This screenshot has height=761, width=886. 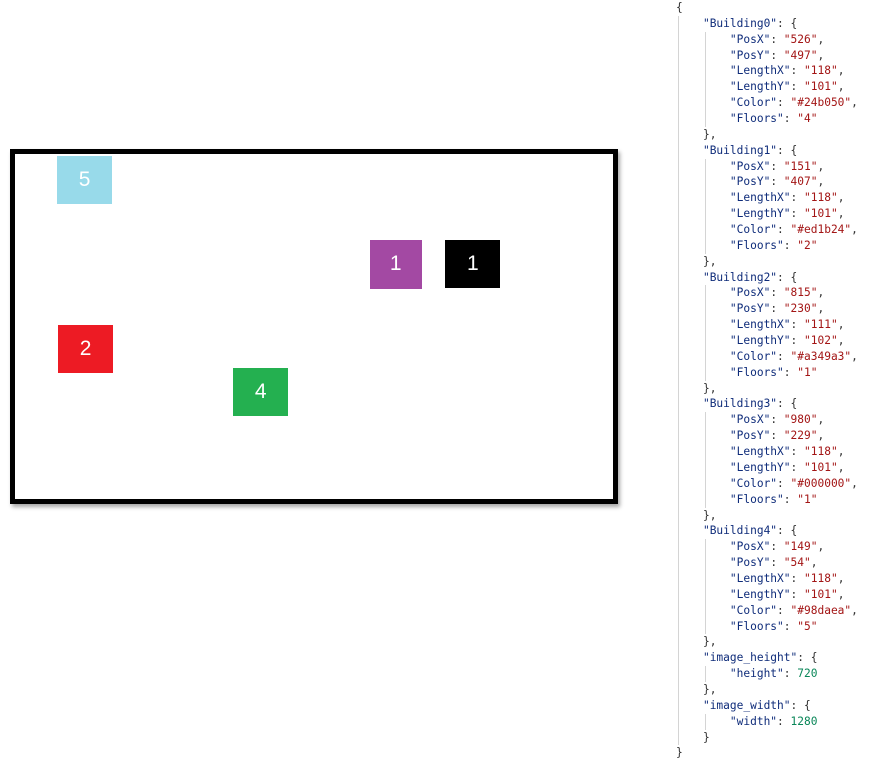 What do you see at coordinates (779, 674) in the screenshot?
I see `code-line: "height": 720` at bounding box center [779, 674].